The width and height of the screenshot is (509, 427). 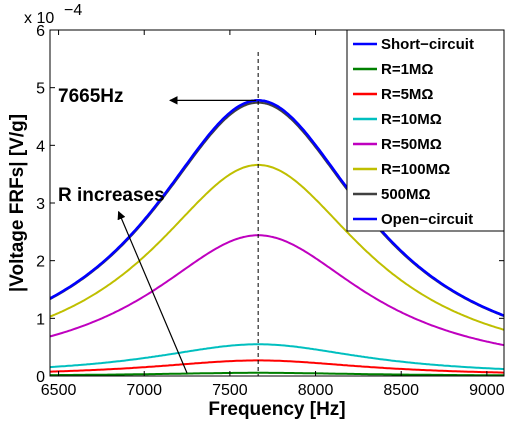 What do you see at coordinates (111, 195) in the screenshot?
I see `annotation-r-increases-label: R increases` at bounding box center [111, 195].